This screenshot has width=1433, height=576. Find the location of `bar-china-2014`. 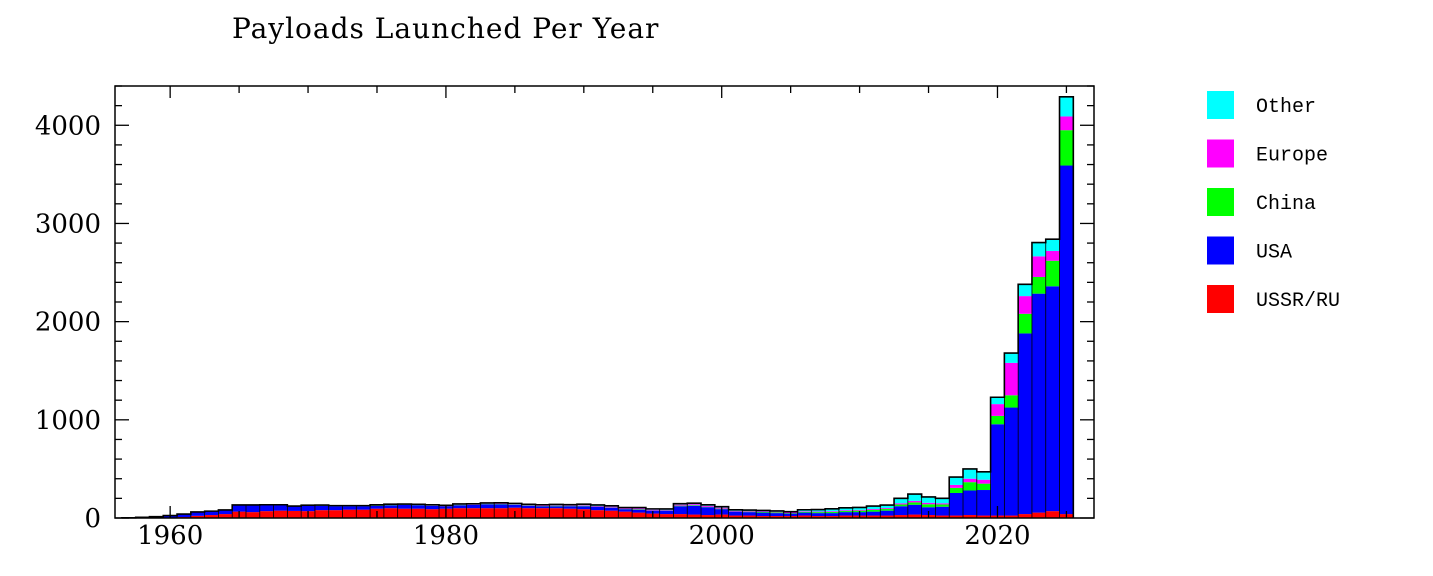

bar-china-2014 is located at coordinates (915, 503).